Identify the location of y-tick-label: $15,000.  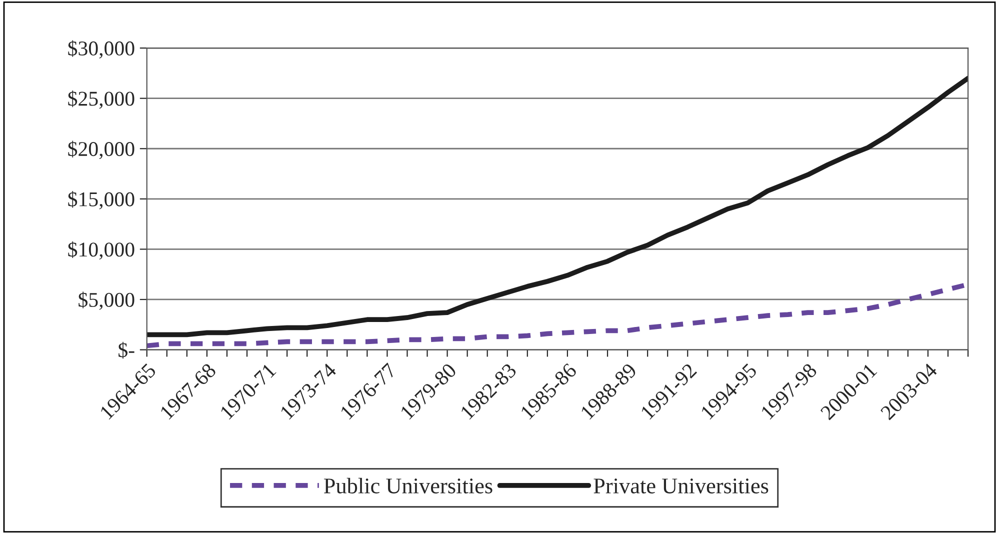
(101, 200).